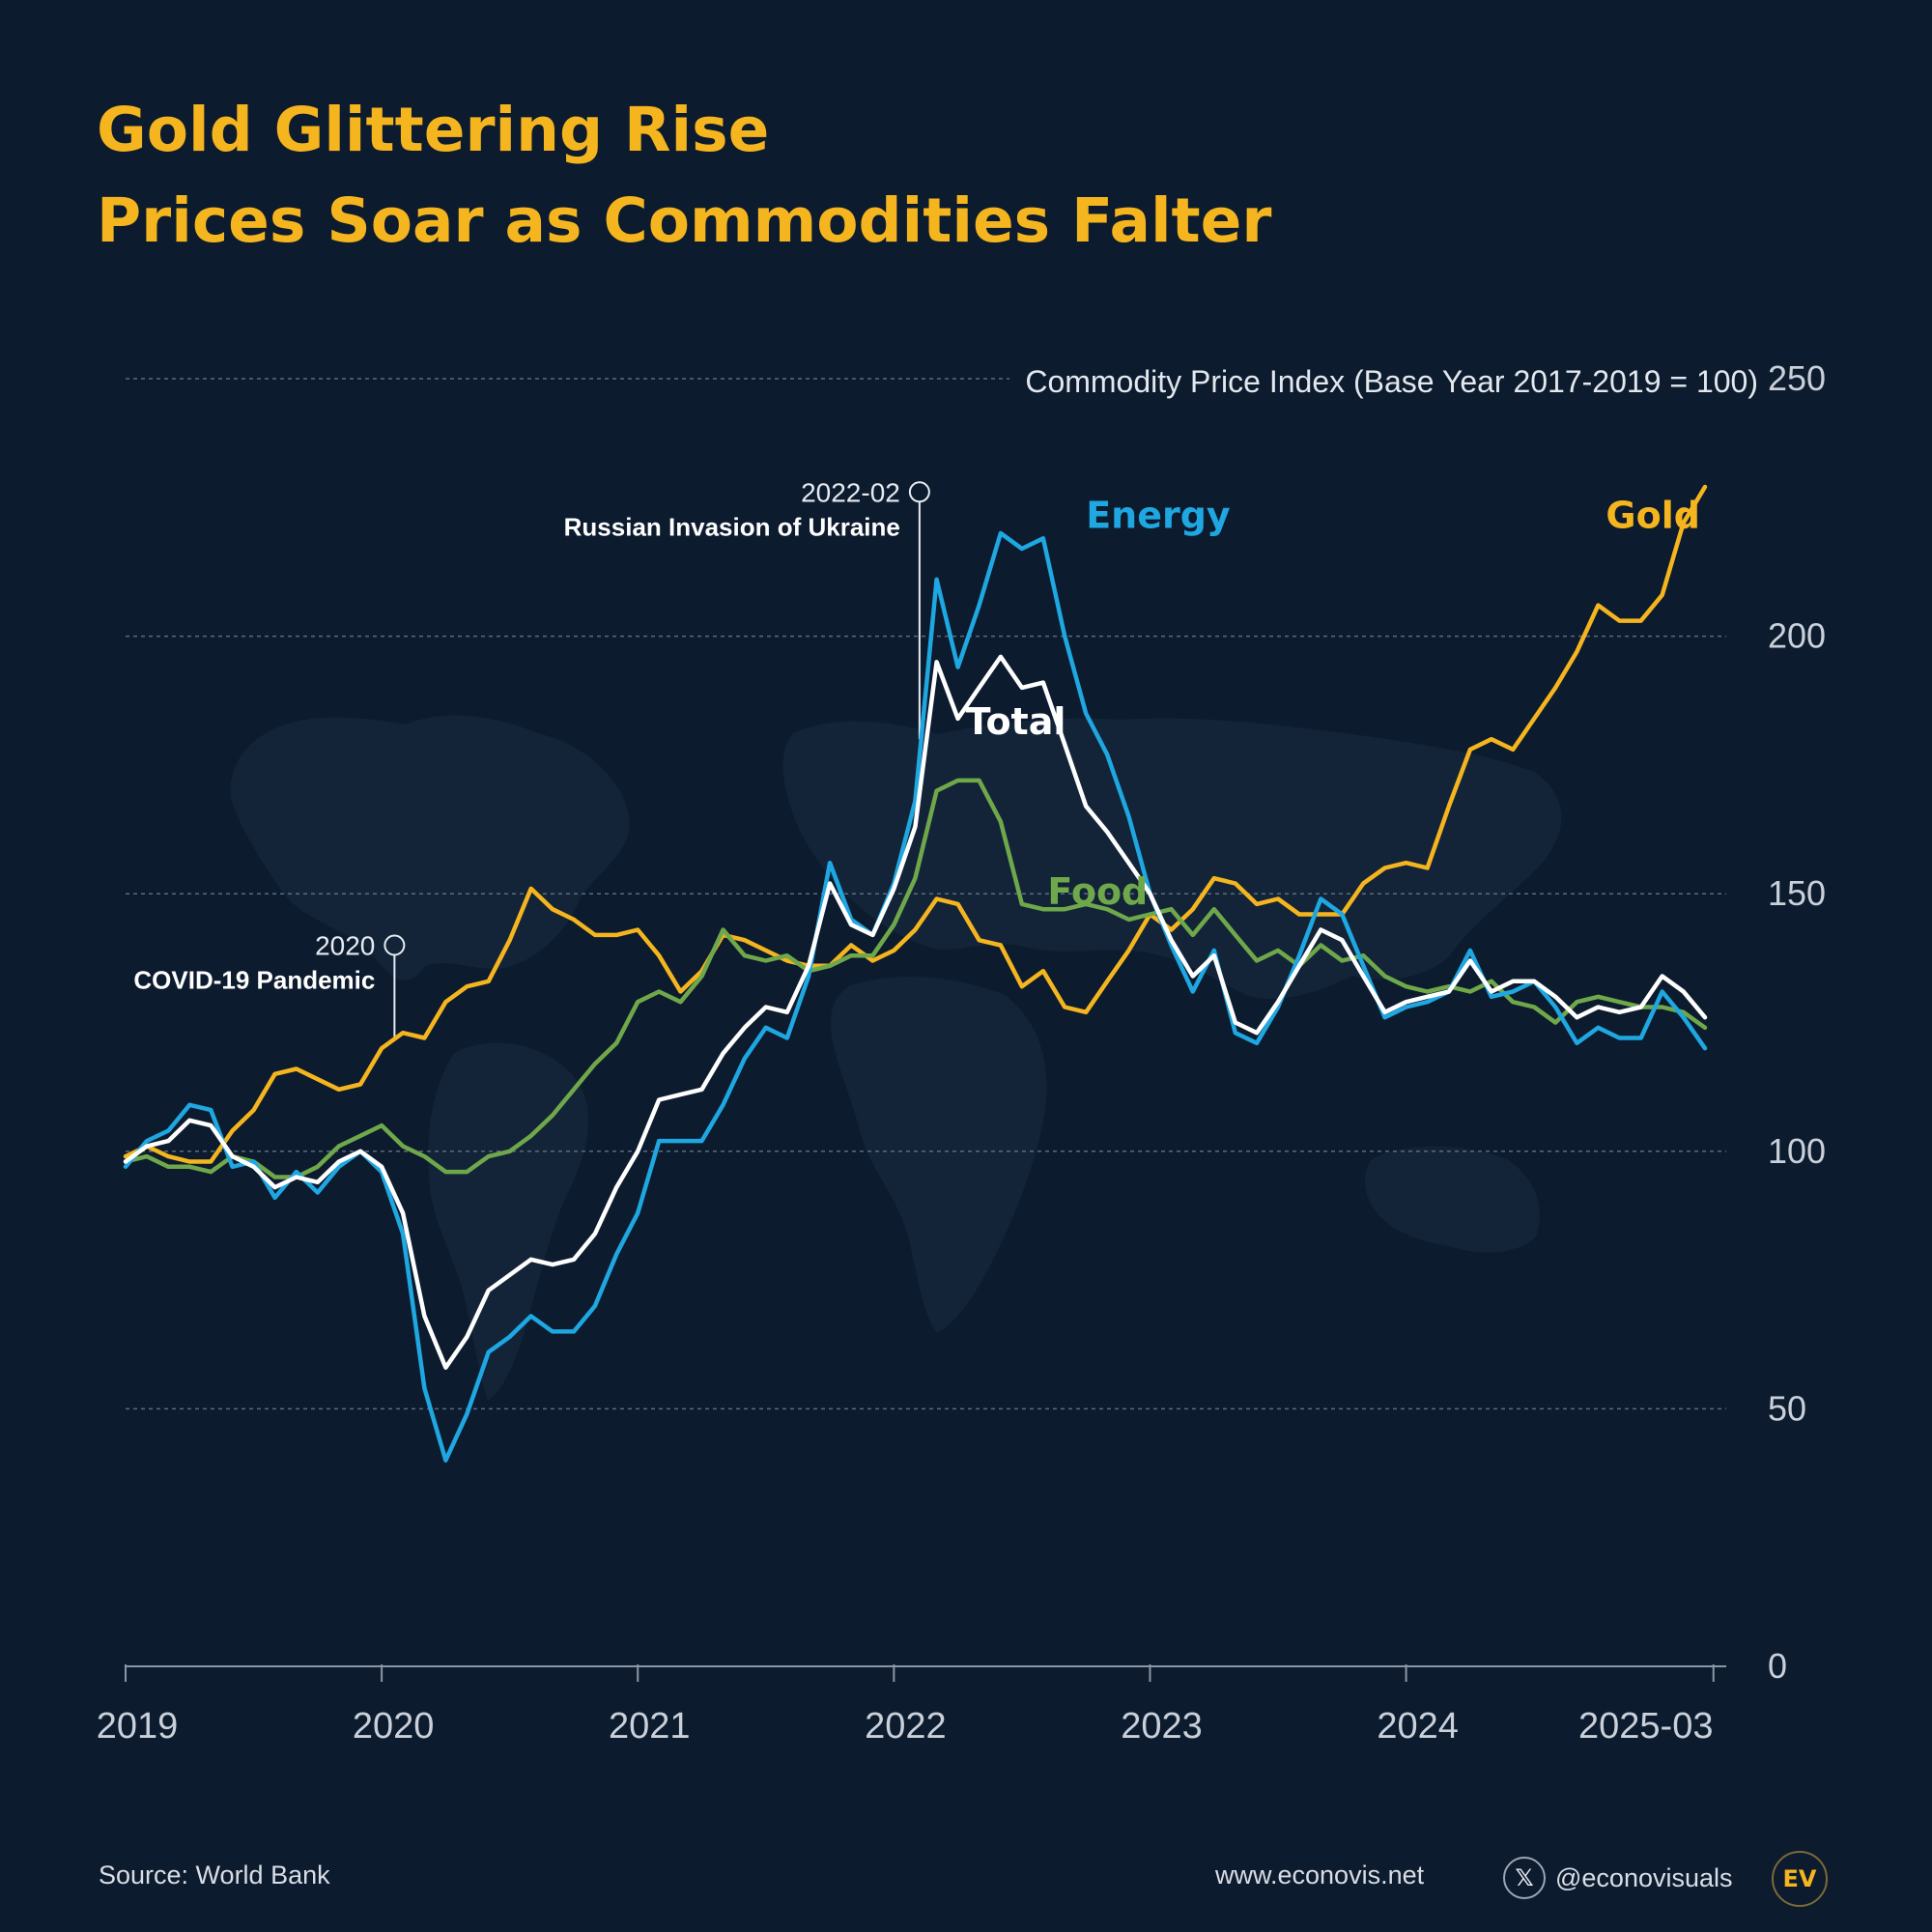 The height and width of the screenshot is (1932, 1932). Describe the element at coordinates (395, 945) in the screenshot. I see `covid-marker-circle` at that location.